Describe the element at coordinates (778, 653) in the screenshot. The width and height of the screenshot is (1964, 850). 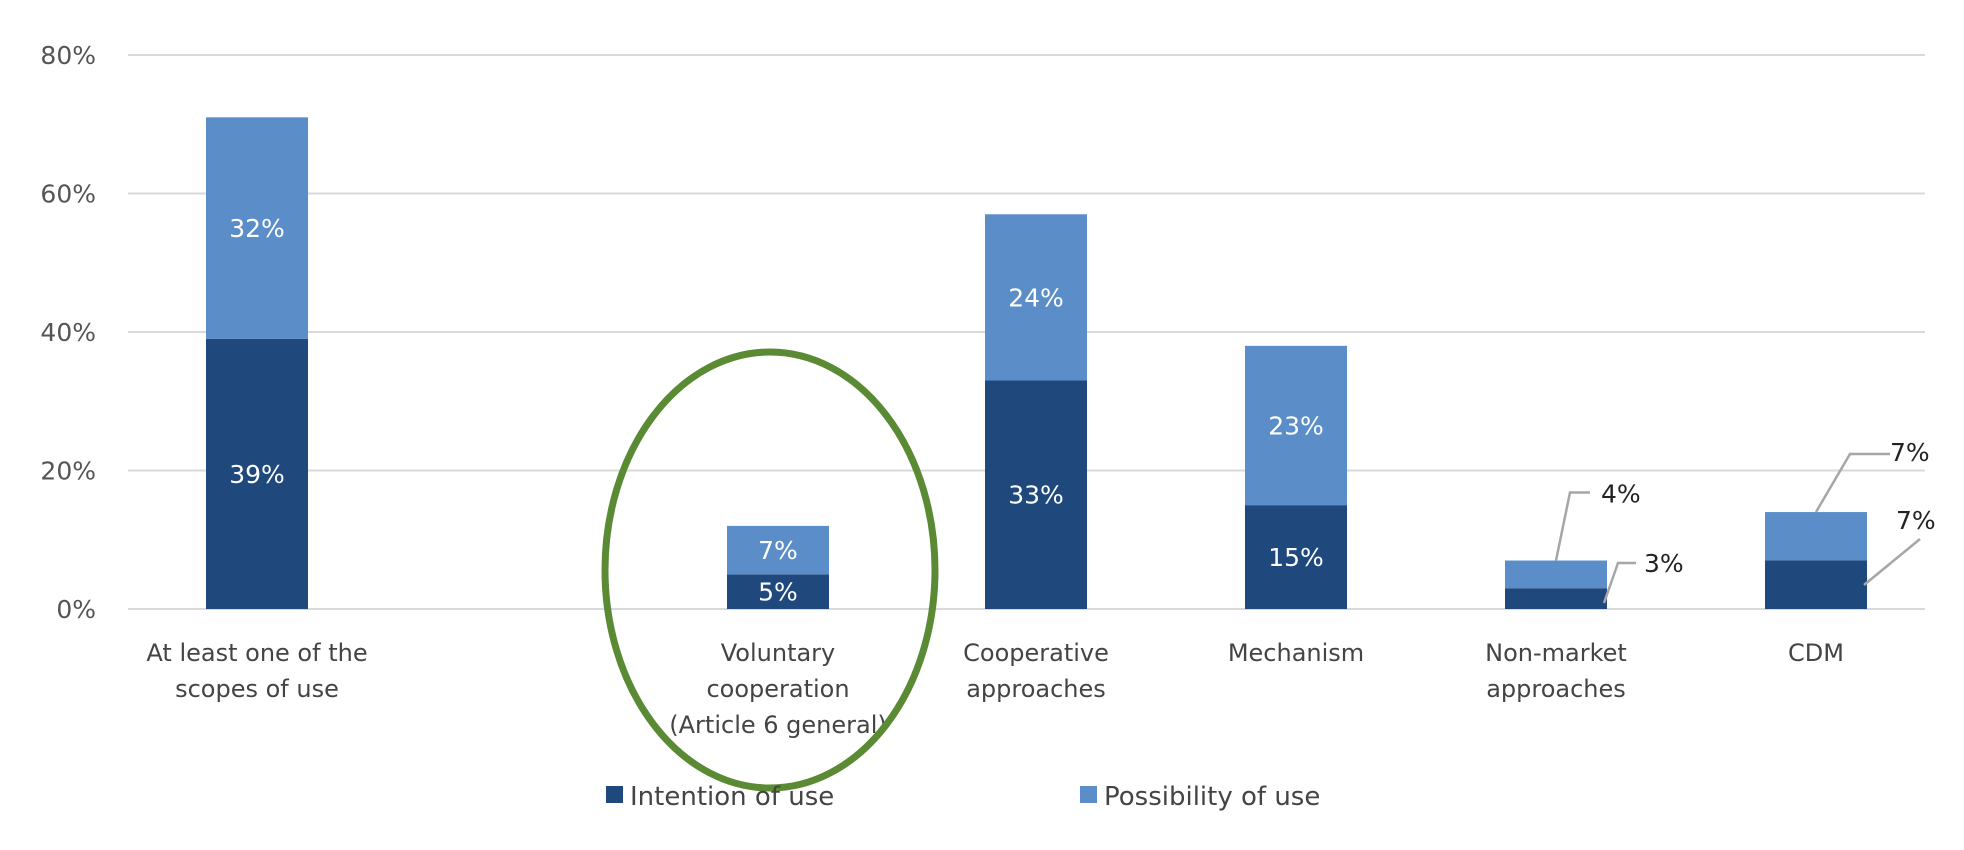
I see `x-category-label: Voluntary` at that location.